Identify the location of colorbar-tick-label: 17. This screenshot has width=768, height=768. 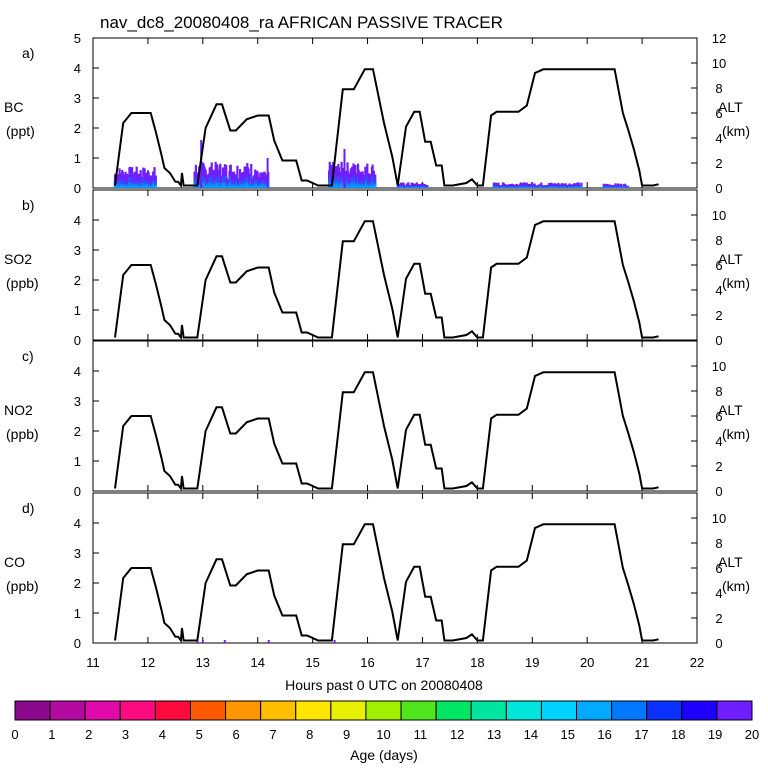
(641, 734).